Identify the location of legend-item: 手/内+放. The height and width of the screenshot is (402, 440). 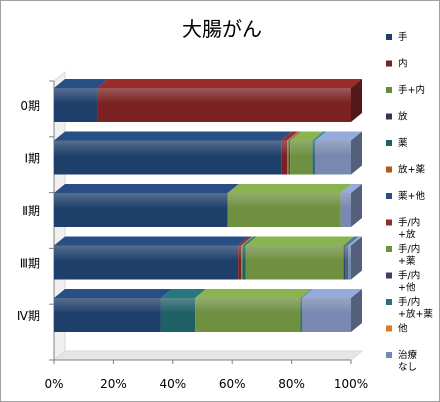
(403, 229).